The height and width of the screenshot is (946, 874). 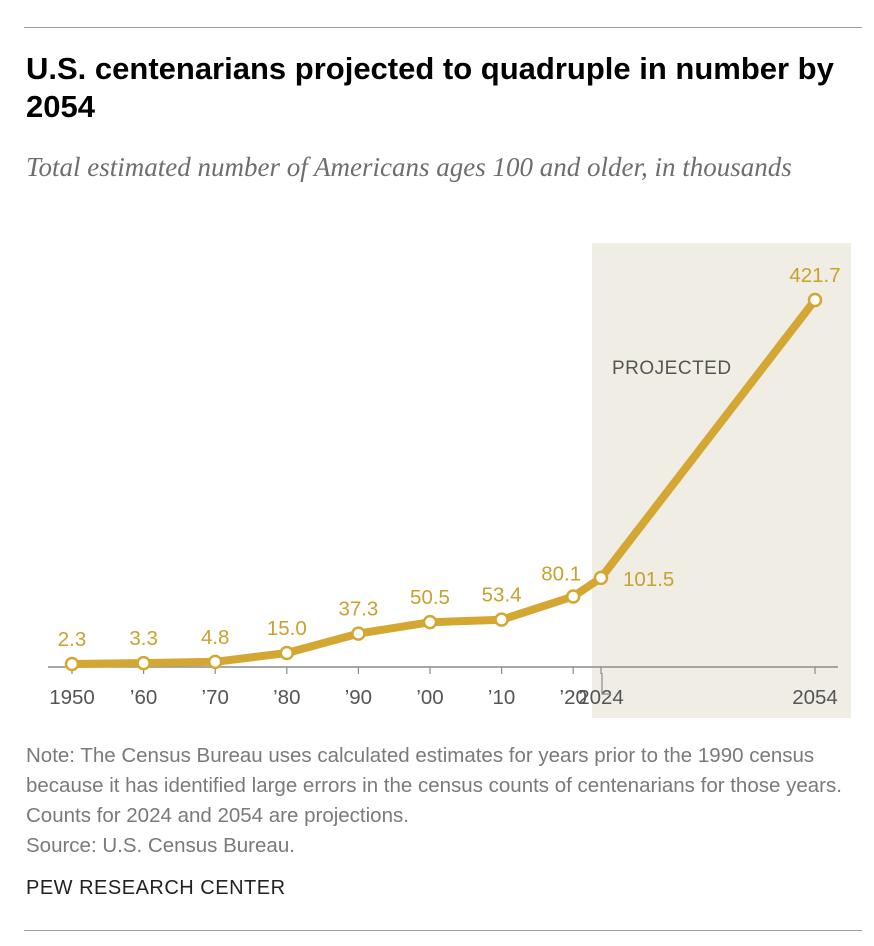 What do you see at coordinates (358, 609) in the screenshot?
I see `data-label: 37.3` at bounding box center [358, 609].